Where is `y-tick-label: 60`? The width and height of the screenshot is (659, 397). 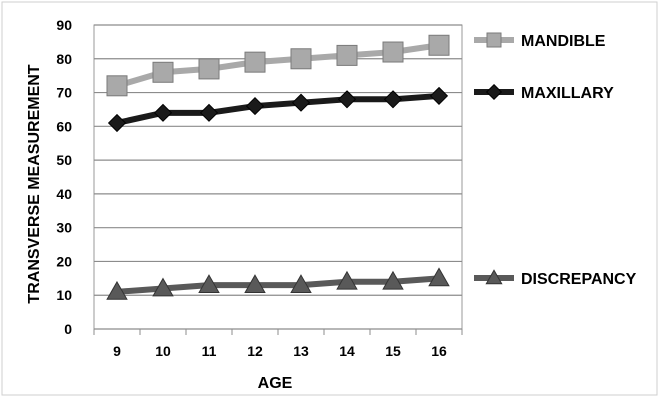
y-tick-label: 60 is located at coordinates (64, 126).